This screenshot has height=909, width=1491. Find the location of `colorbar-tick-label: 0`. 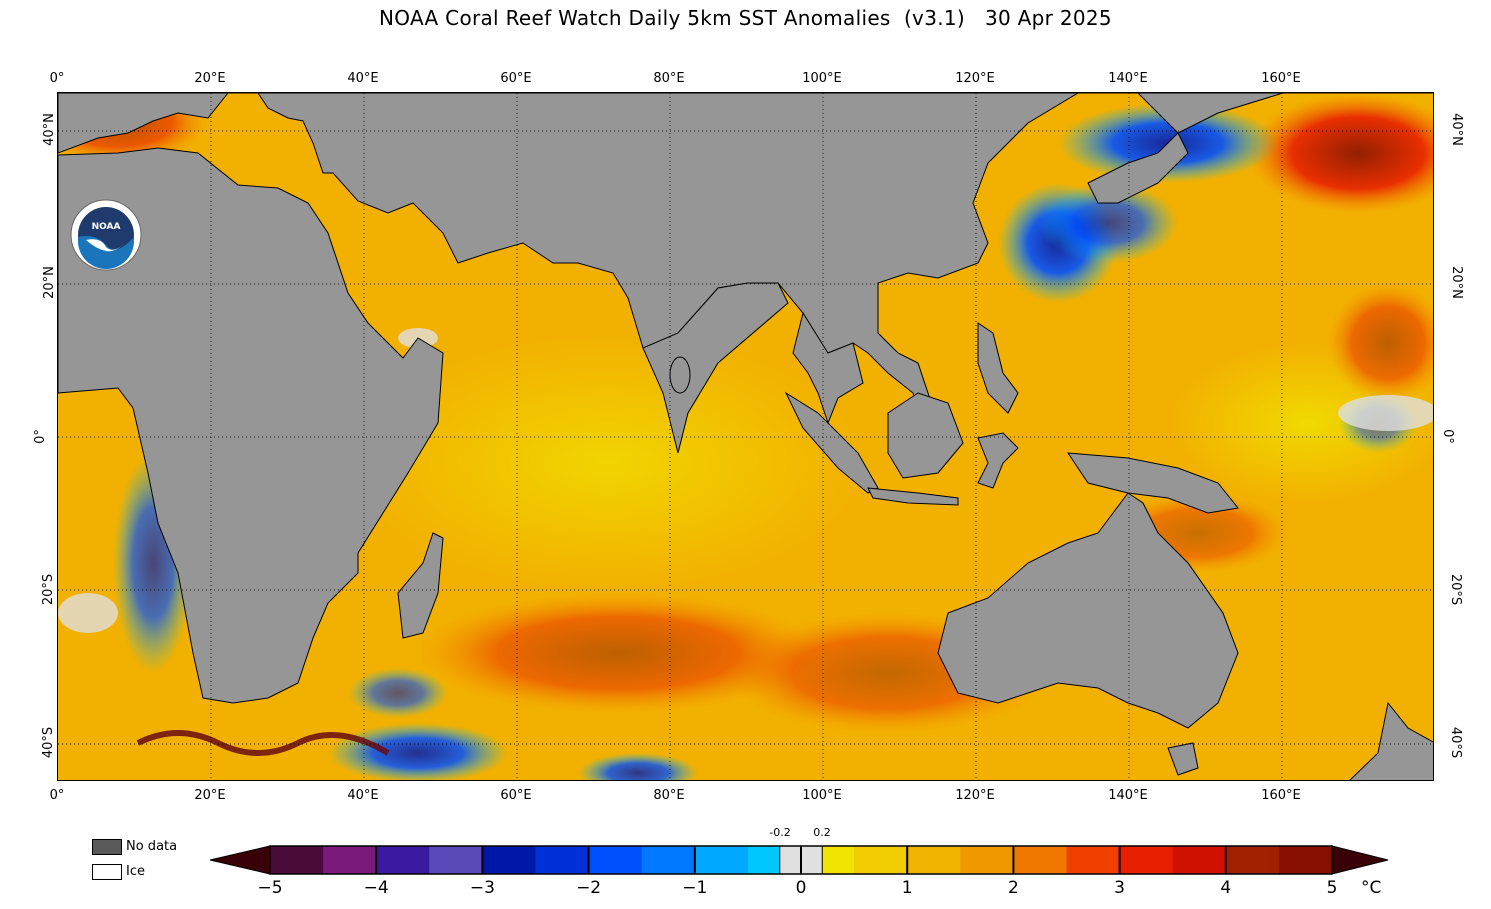

colorbar-tick-label: 0 is located at coordinates (801, 888).